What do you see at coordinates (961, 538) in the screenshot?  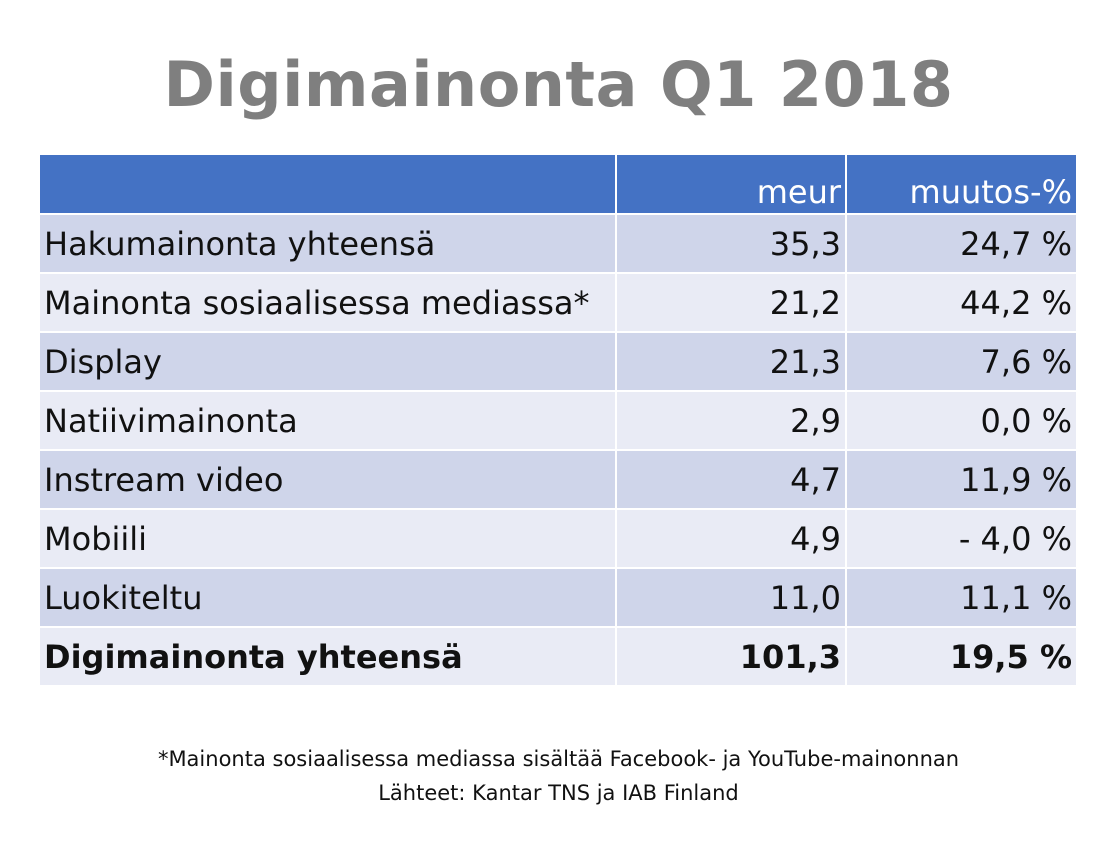 I see `row-change: - 4,0 %` at bounding box center [961, 538].